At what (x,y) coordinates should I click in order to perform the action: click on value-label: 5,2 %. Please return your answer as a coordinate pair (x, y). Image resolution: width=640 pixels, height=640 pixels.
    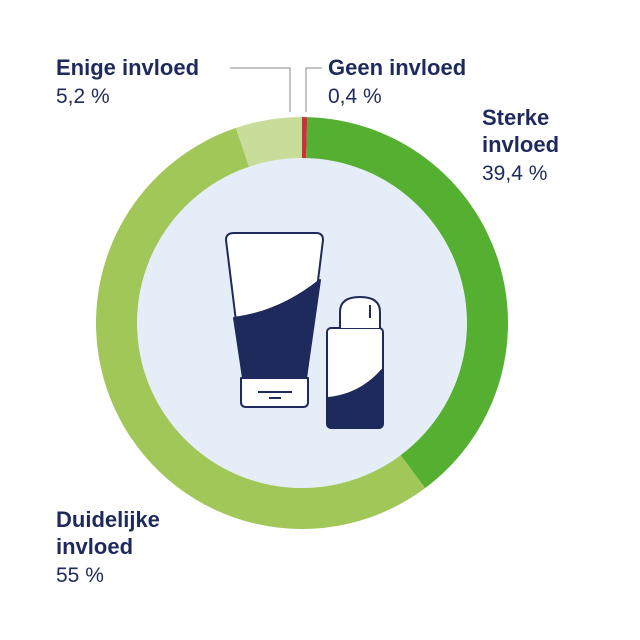
    Looking at the image, I should click on (83, 96).